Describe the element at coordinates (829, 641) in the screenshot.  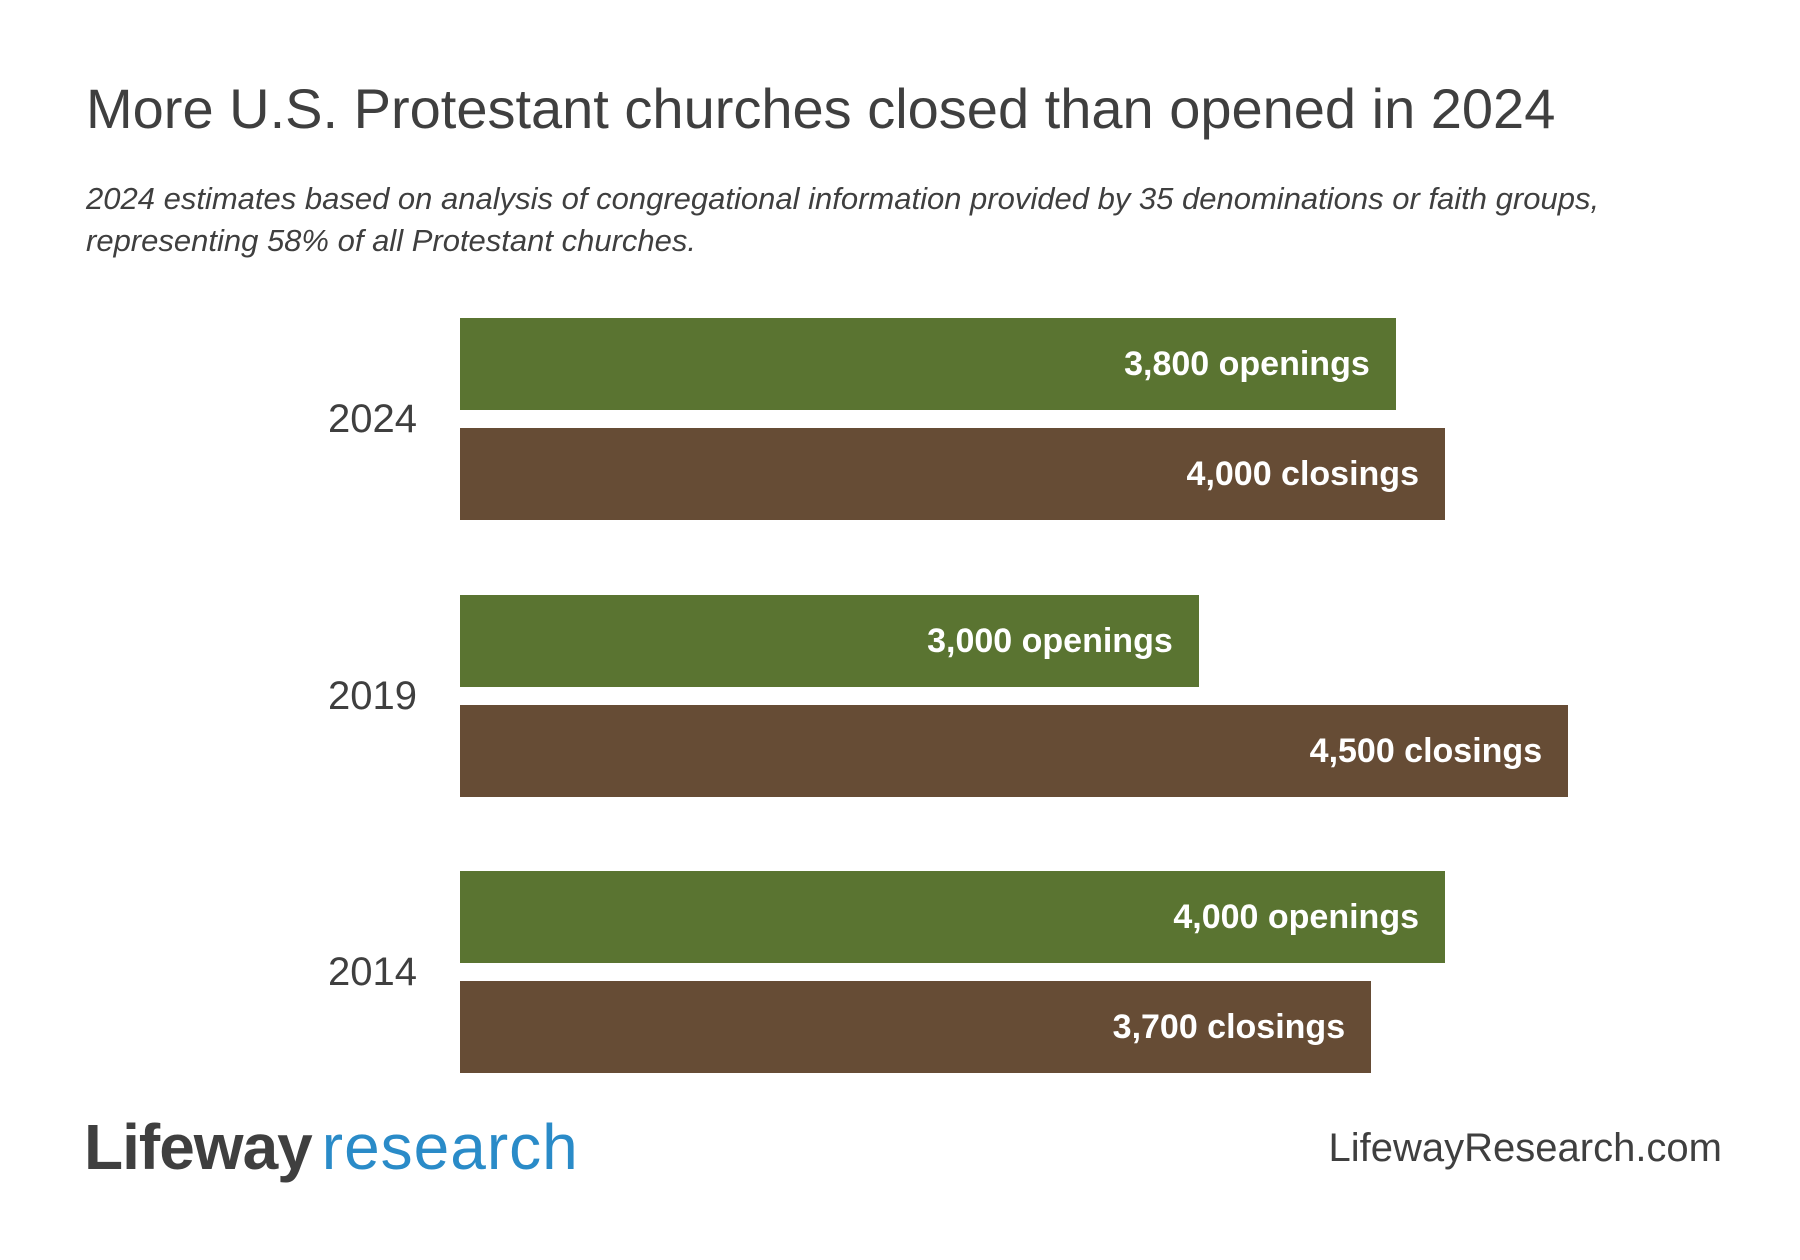
I see `bar-openings-2019: 3,000 openings` at that location.